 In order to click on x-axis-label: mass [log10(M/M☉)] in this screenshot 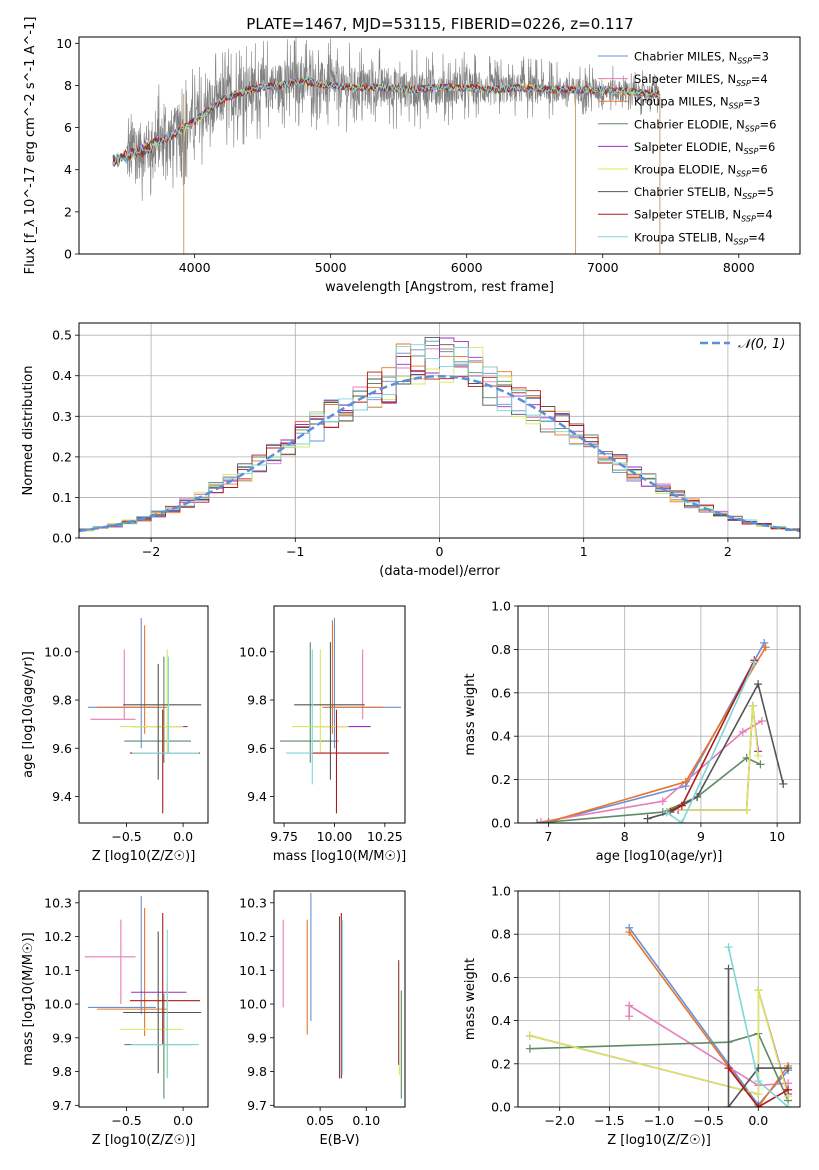, I will do `click(339, 856)`.